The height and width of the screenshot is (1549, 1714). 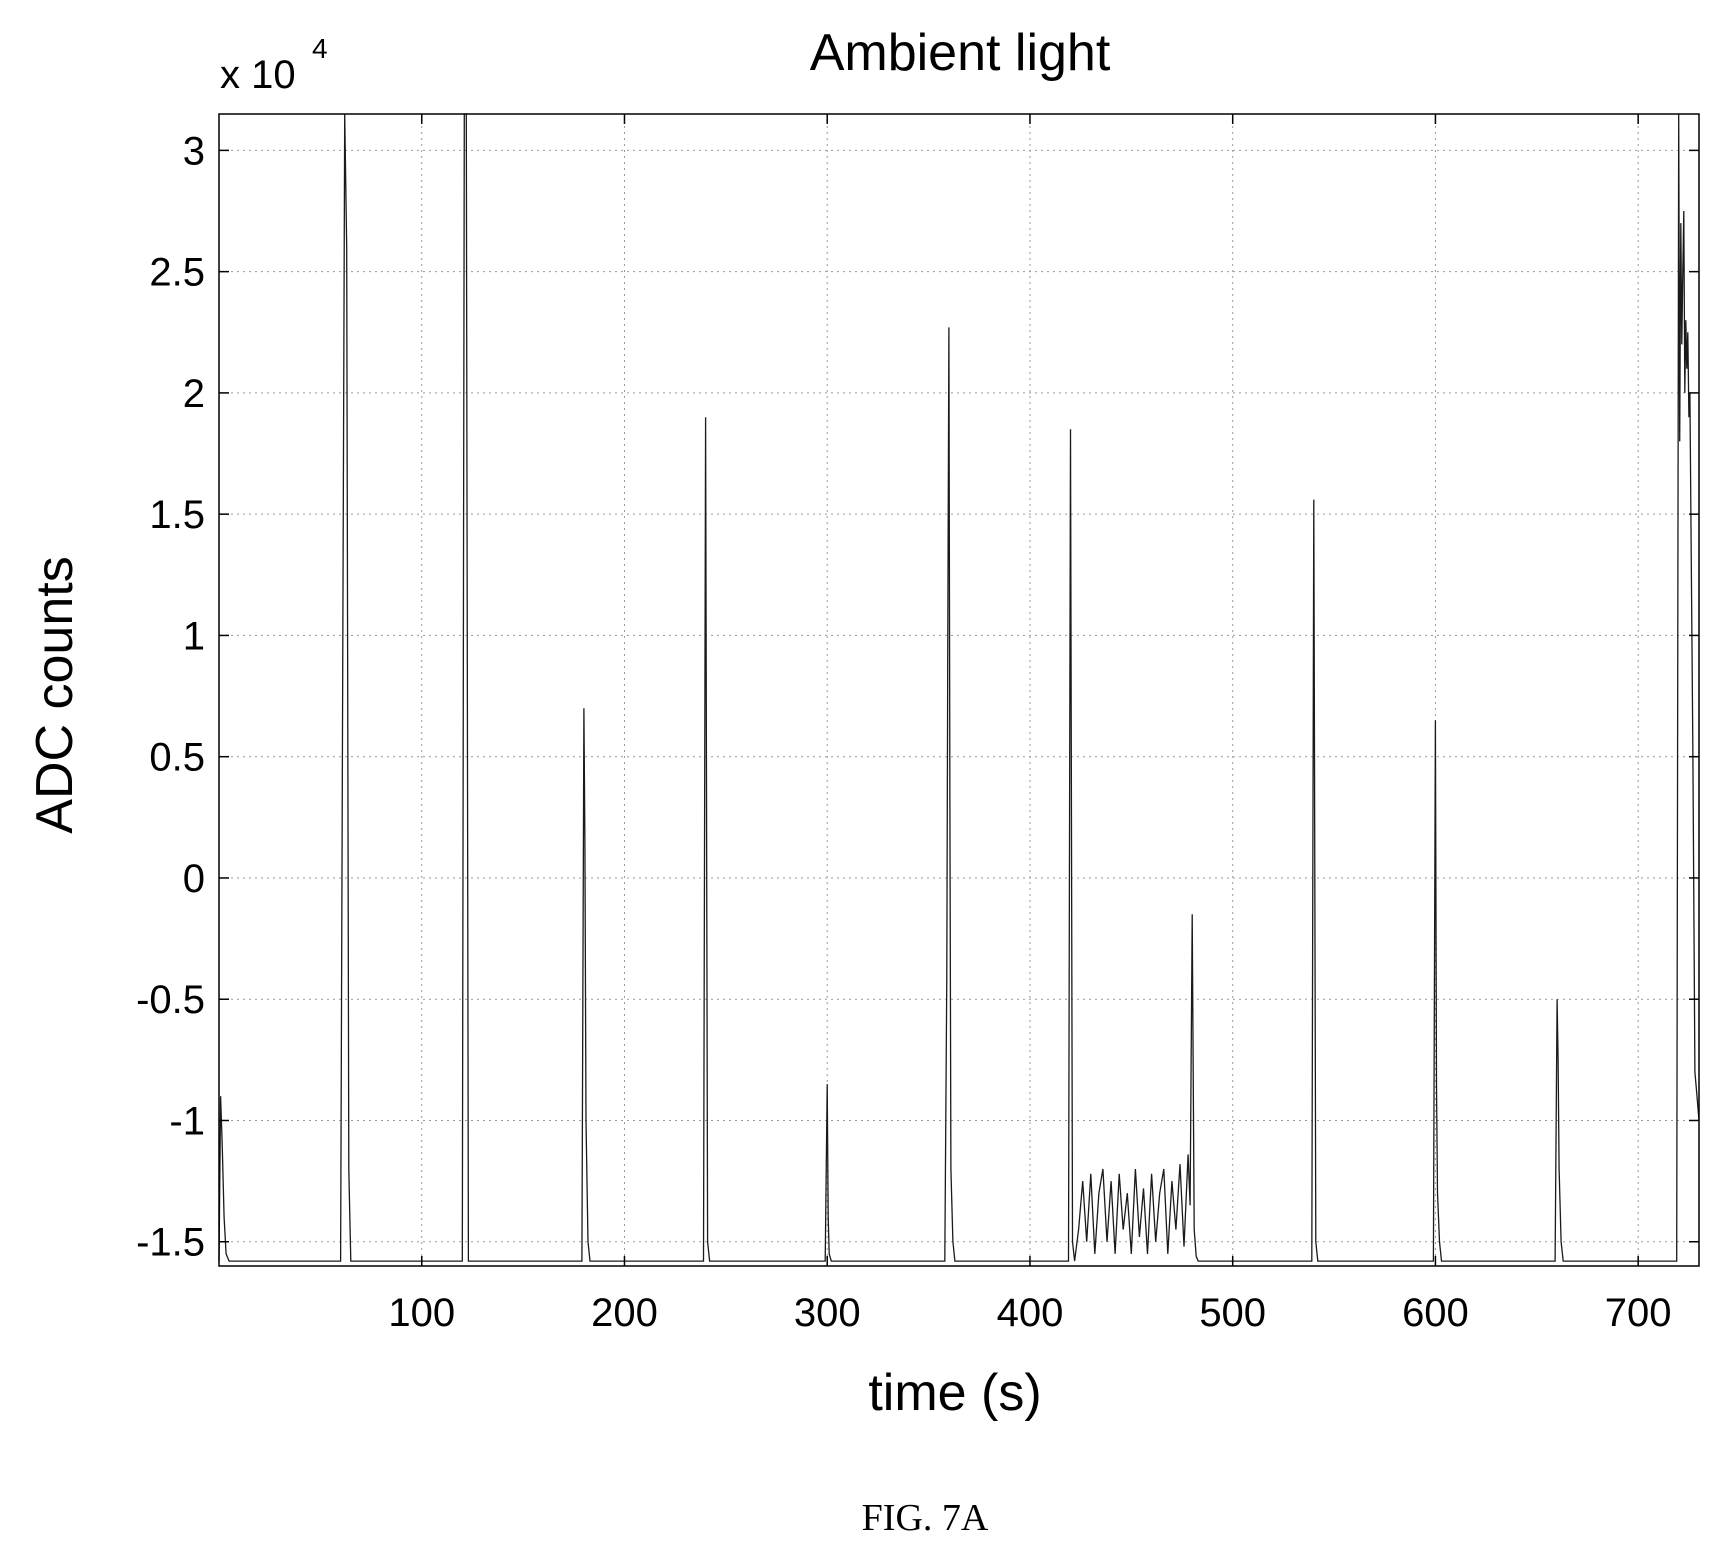 I want to click on x-tick-label-2: 300, so click(x=827, y=1313).